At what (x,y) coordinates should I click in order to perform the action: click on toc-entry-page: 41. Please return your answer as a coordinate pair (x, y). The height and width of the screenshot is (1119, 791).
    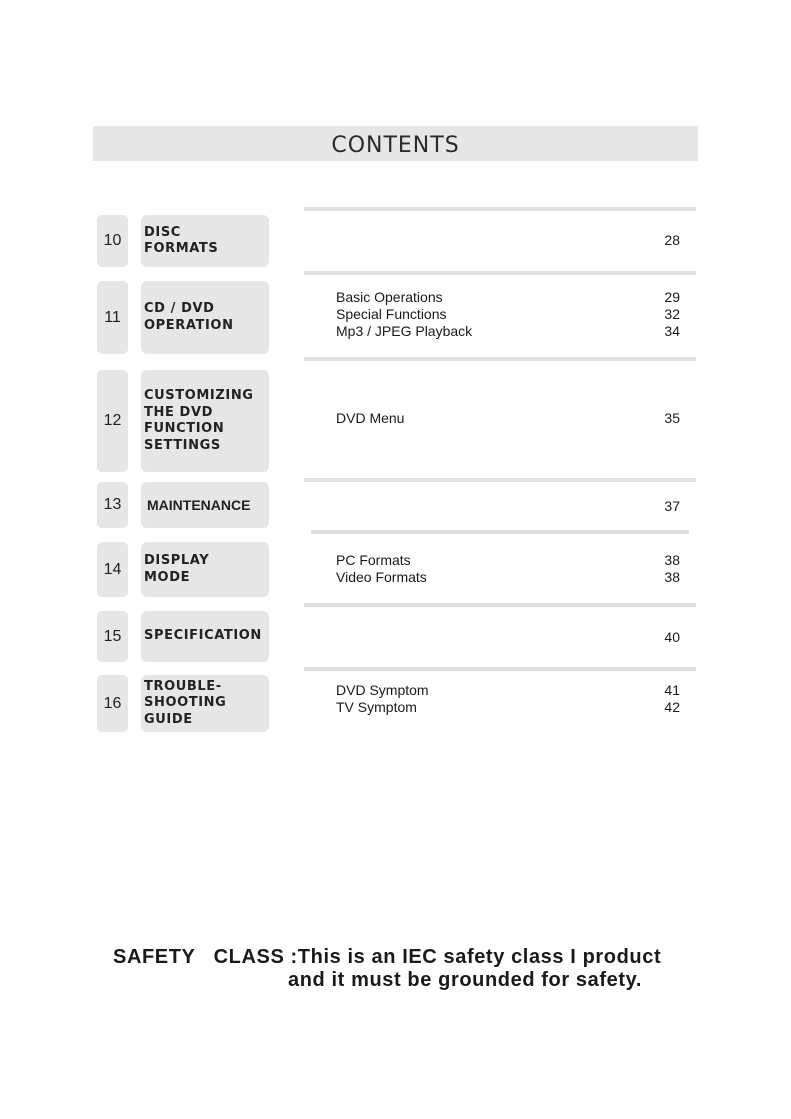
    Looking at the image, I should click on (672, 690).